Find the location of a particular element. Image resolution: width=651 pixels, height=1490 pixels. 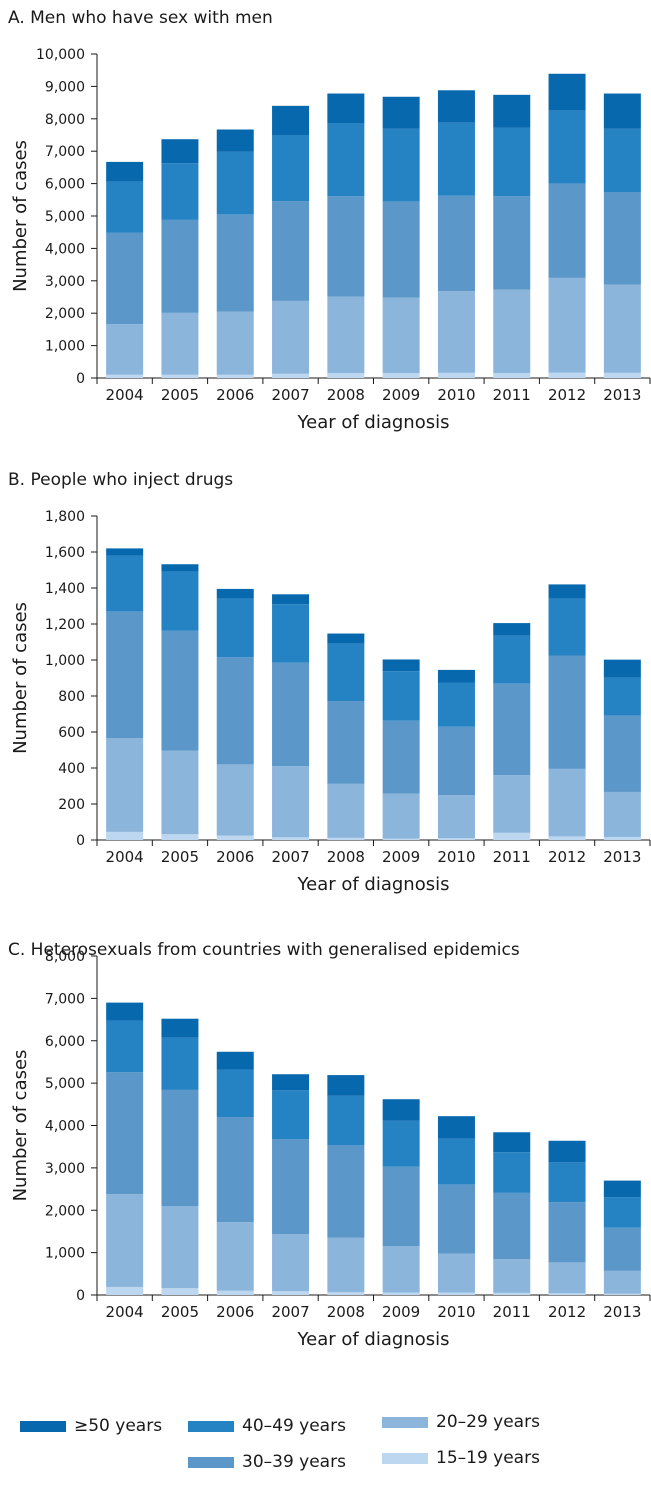

y-tick-label: 200 is located at coordinates (71, 805).